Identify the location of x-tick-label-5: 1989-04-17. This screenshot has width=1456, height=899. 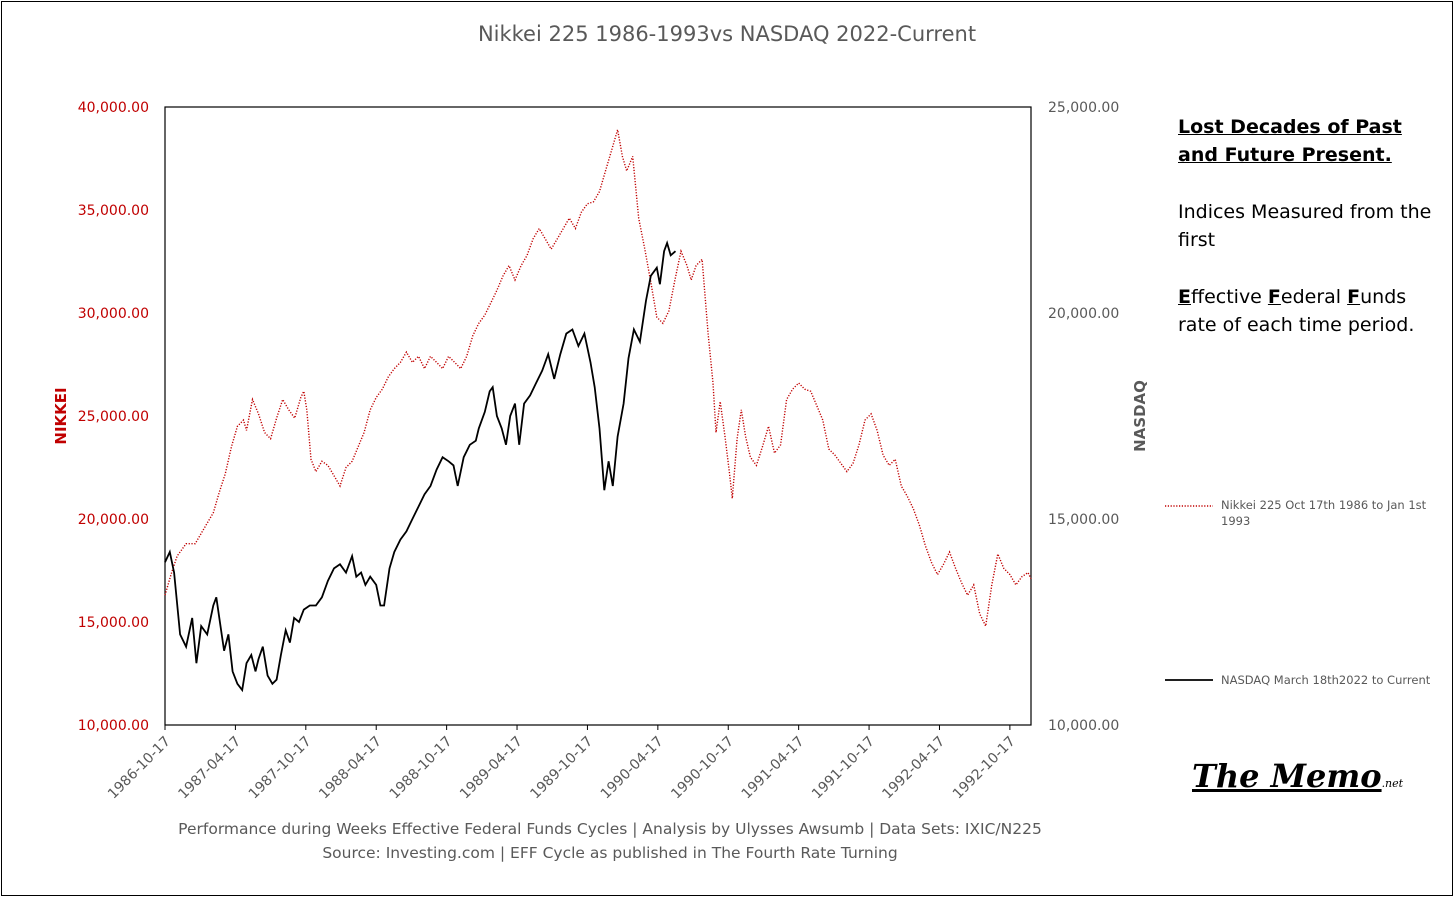
(491, 768).